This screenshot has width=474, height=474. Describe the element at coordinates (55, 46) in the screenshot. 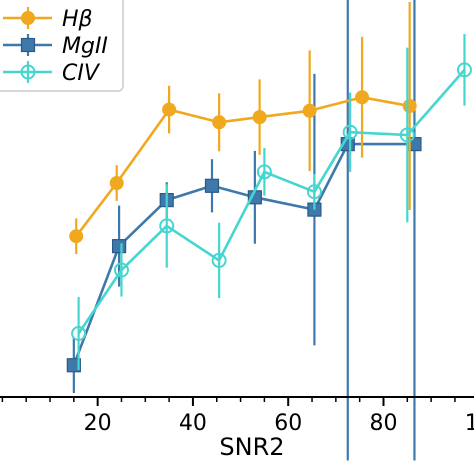

I see `legend-item: MgII` at that location.